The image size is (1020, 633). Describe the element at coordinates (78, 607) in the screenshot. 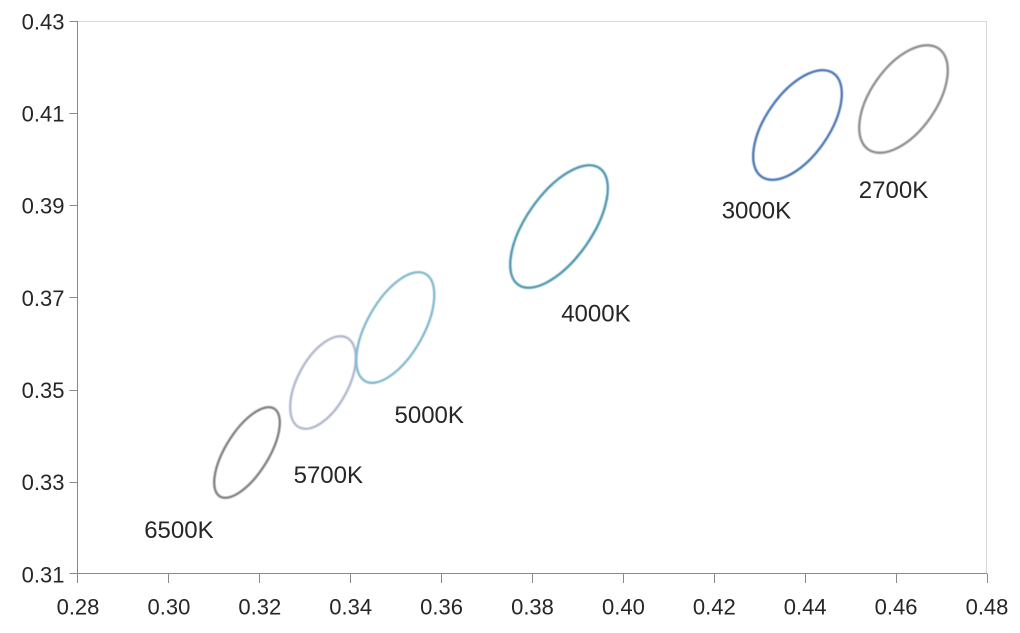

I see `svg-text: 0.28` at that location.